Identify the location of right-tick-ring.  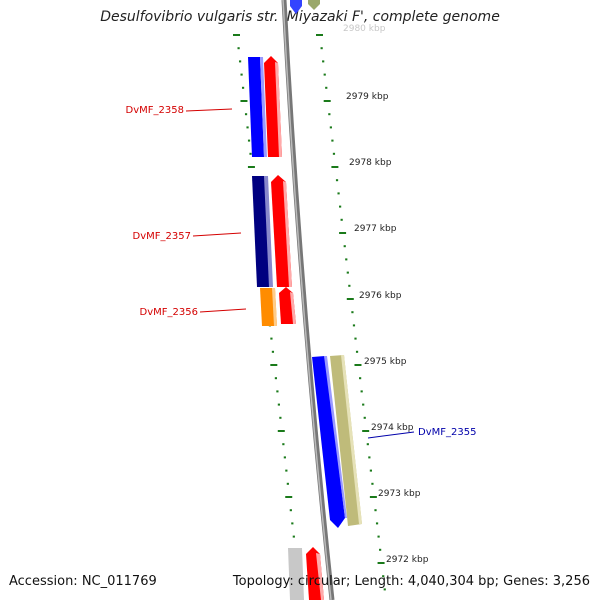
(351, 312).